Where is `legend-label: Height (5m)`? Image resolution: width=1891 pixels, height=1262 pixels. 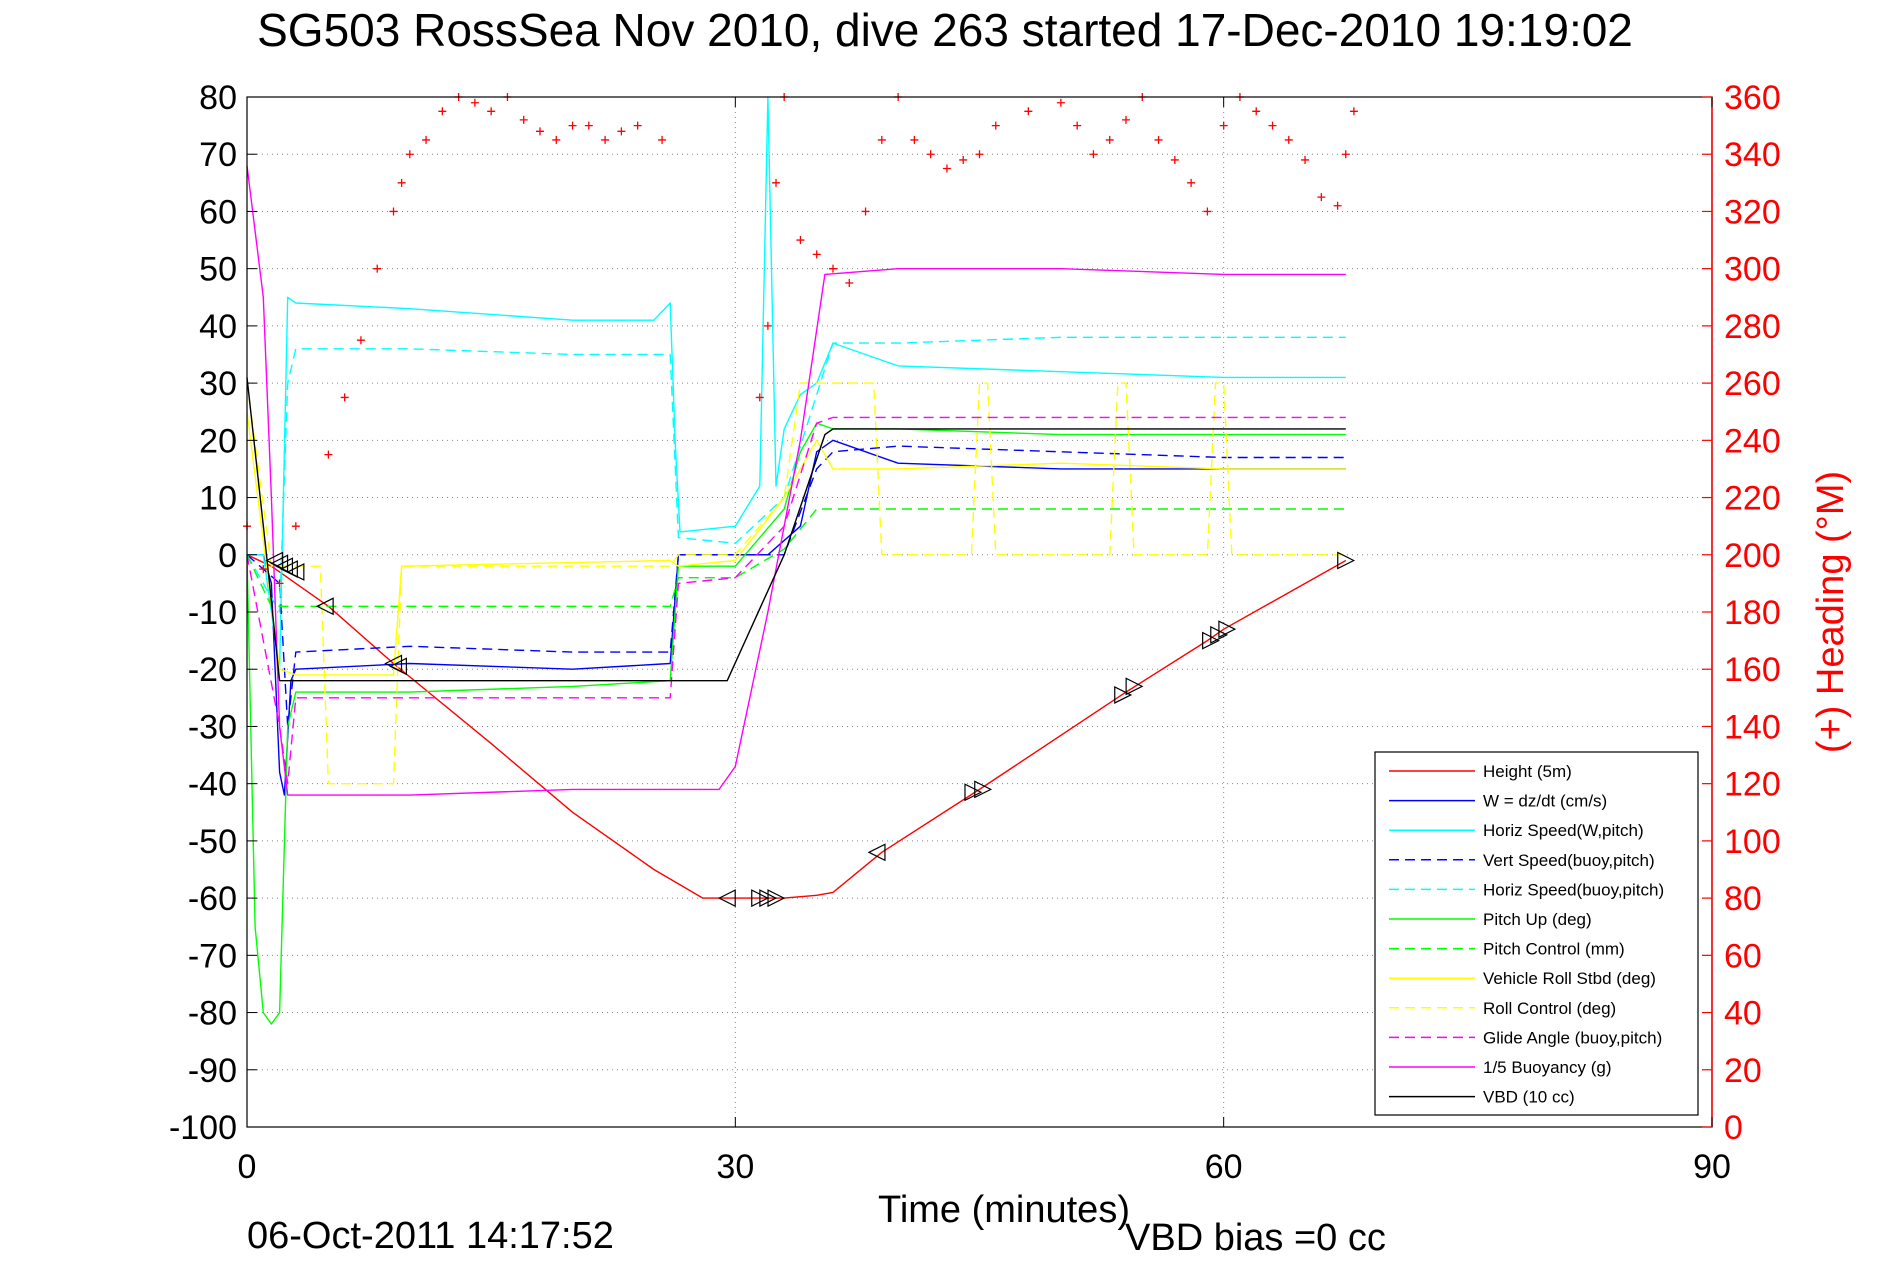 legend-label: Height (5m) is located at coordinates (1527, 771).